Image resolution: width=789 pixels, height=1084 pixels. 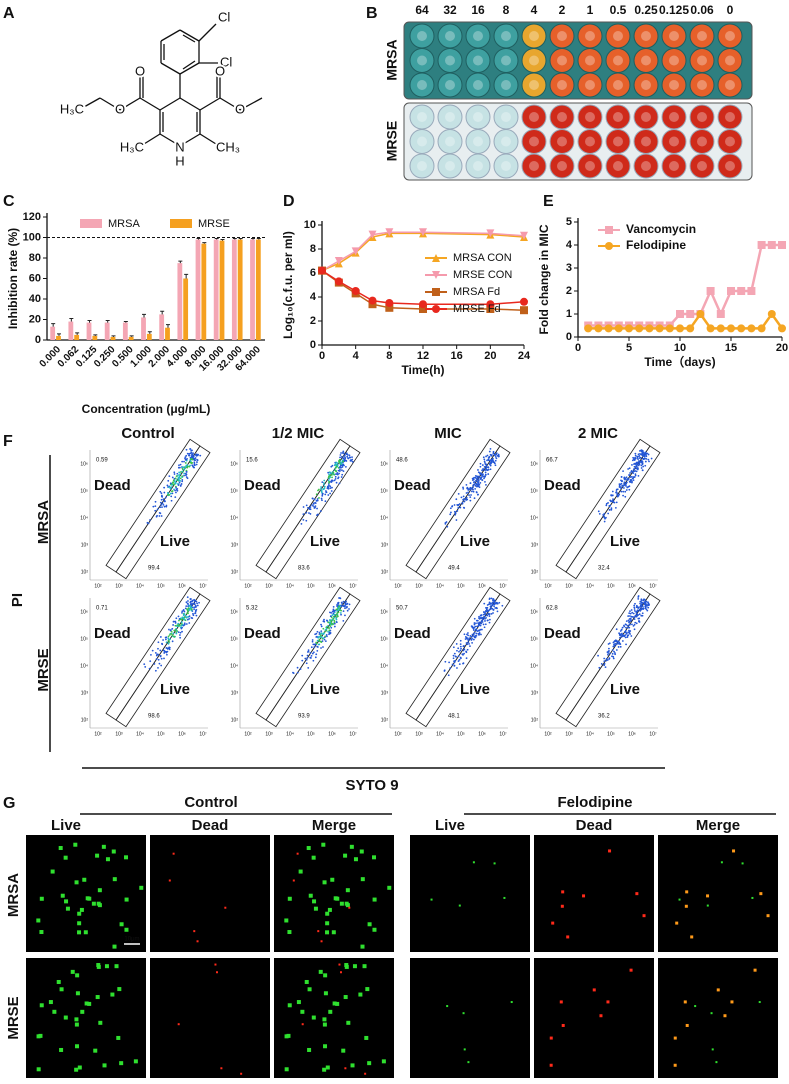 I want to click on y-tick-label: 0, so click(x=38, y=340).